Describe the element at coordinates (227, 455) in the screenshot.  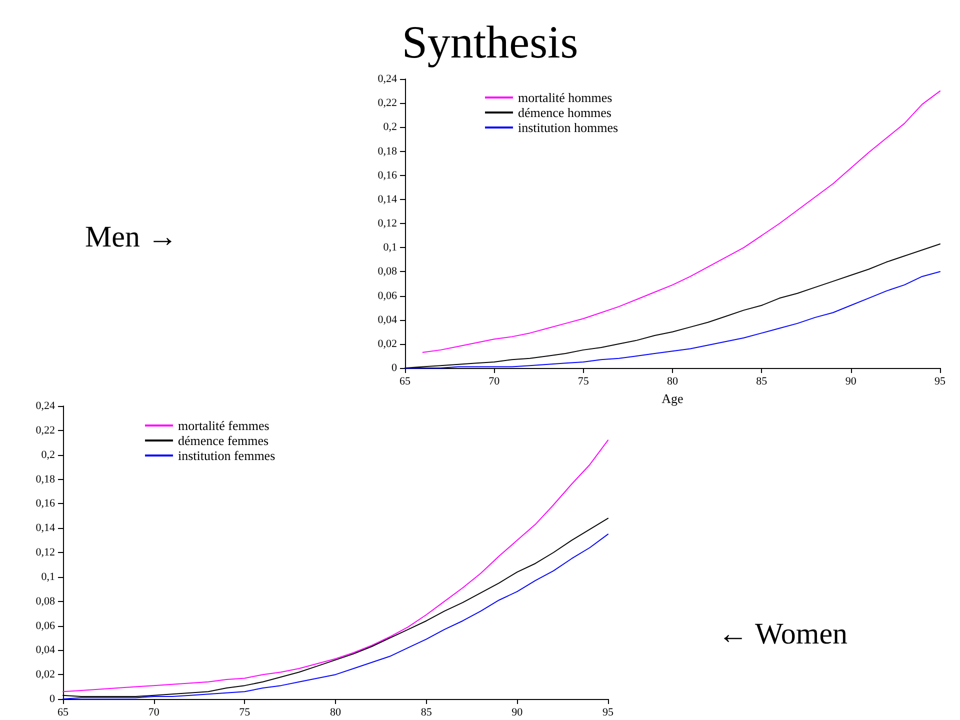
I see `legend-label: institution femmes` at that location.